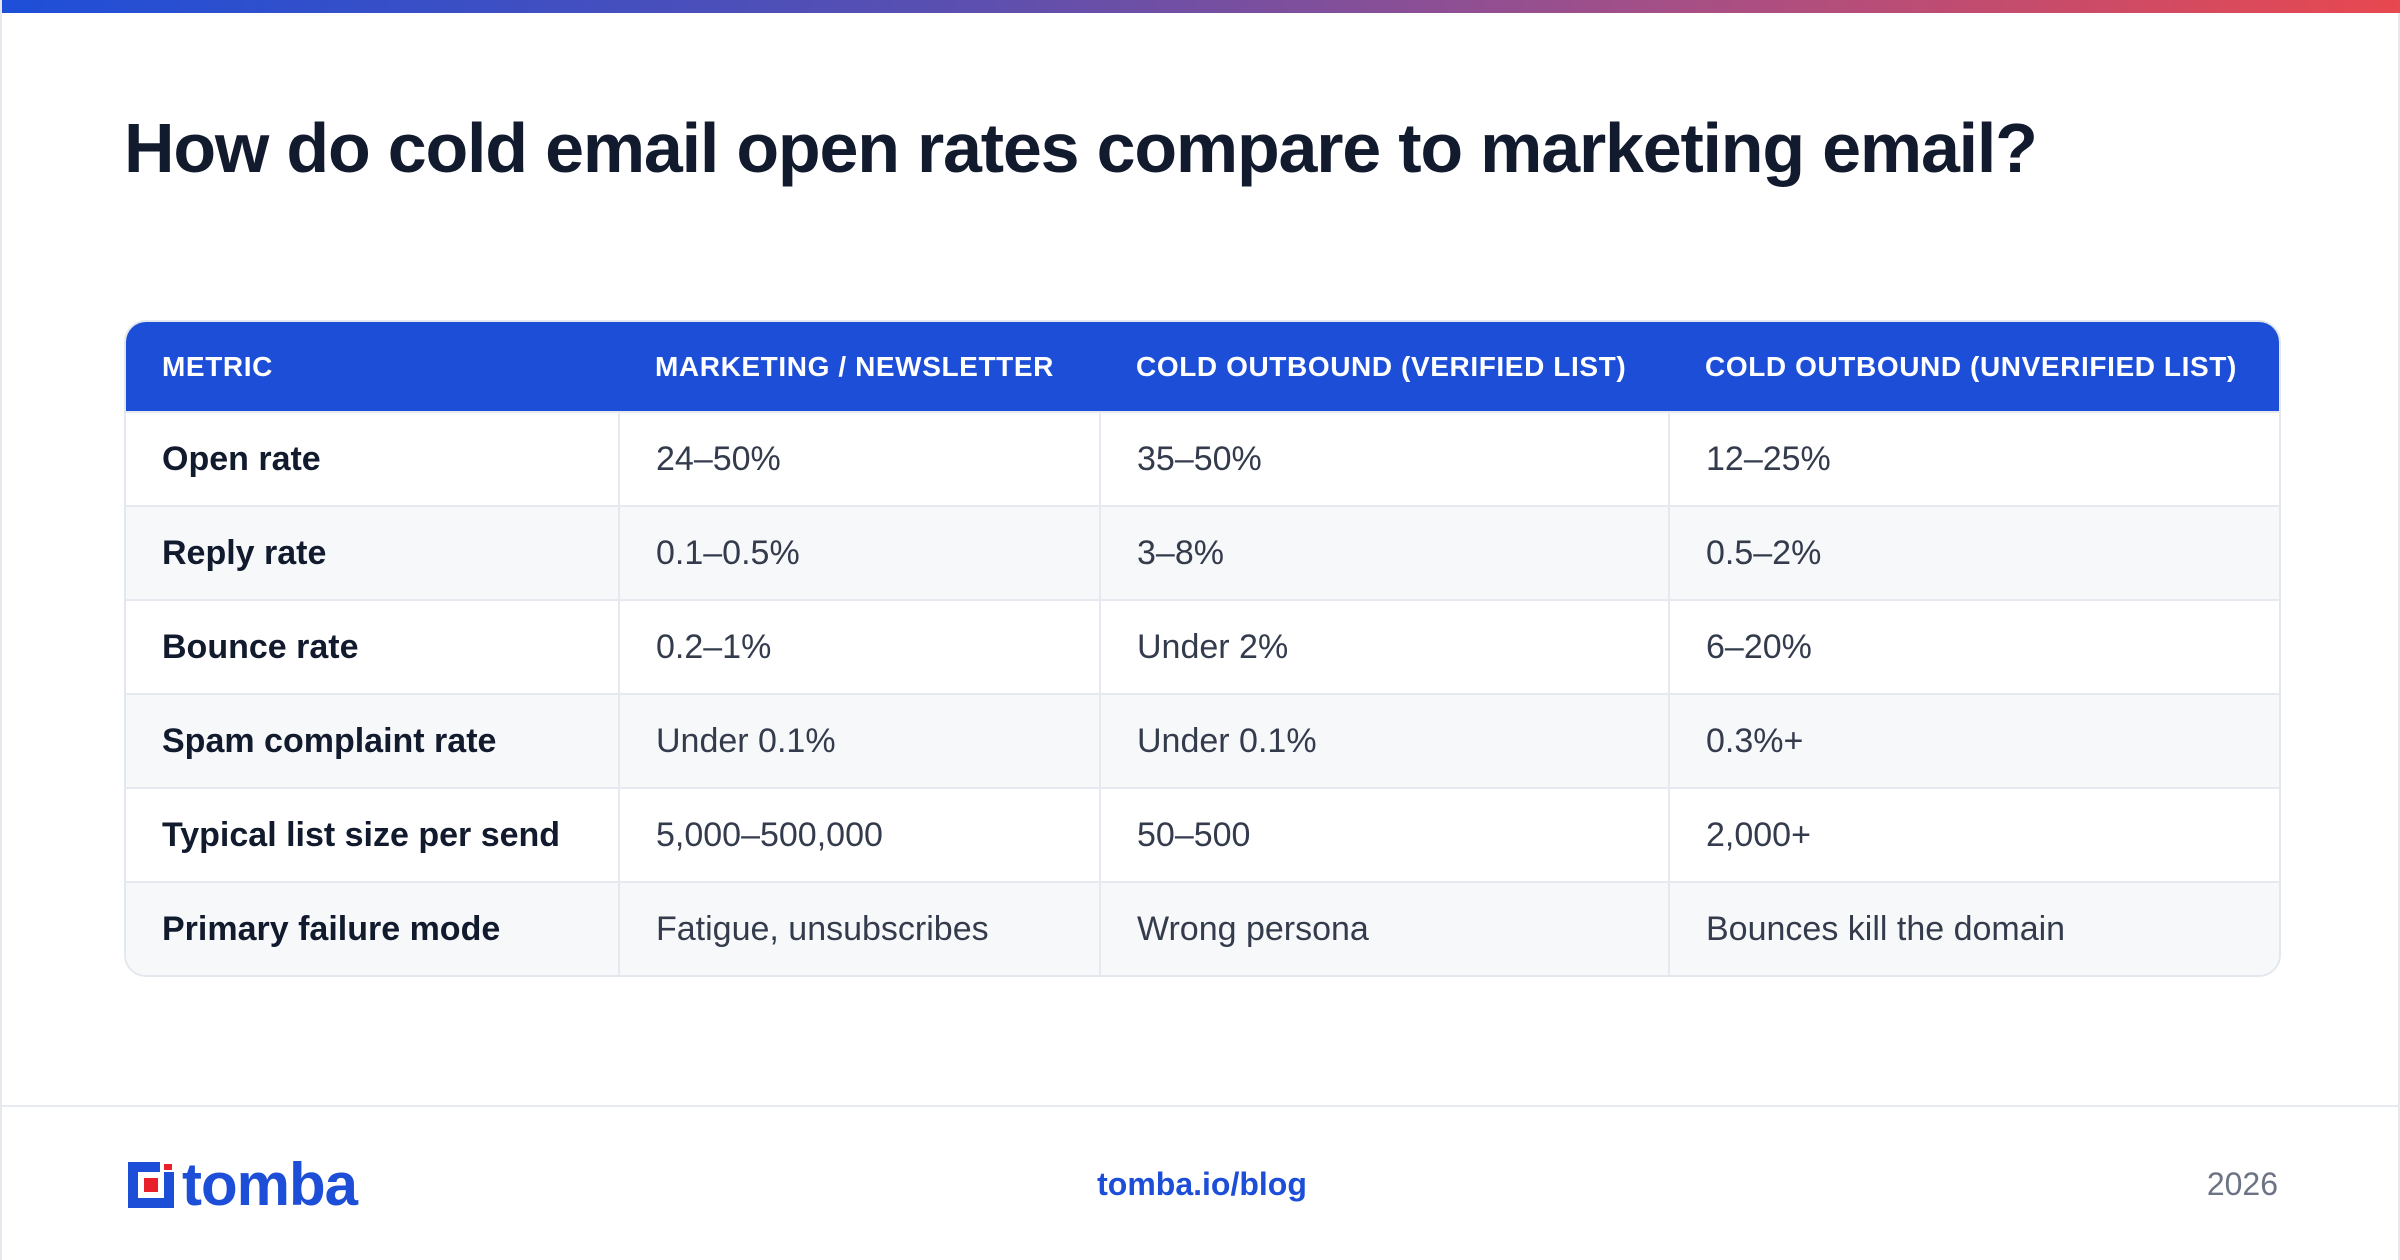  Describe the element at coordinates (217, 366) in the screenshot. I see `header-metric: METRIC` at that location.